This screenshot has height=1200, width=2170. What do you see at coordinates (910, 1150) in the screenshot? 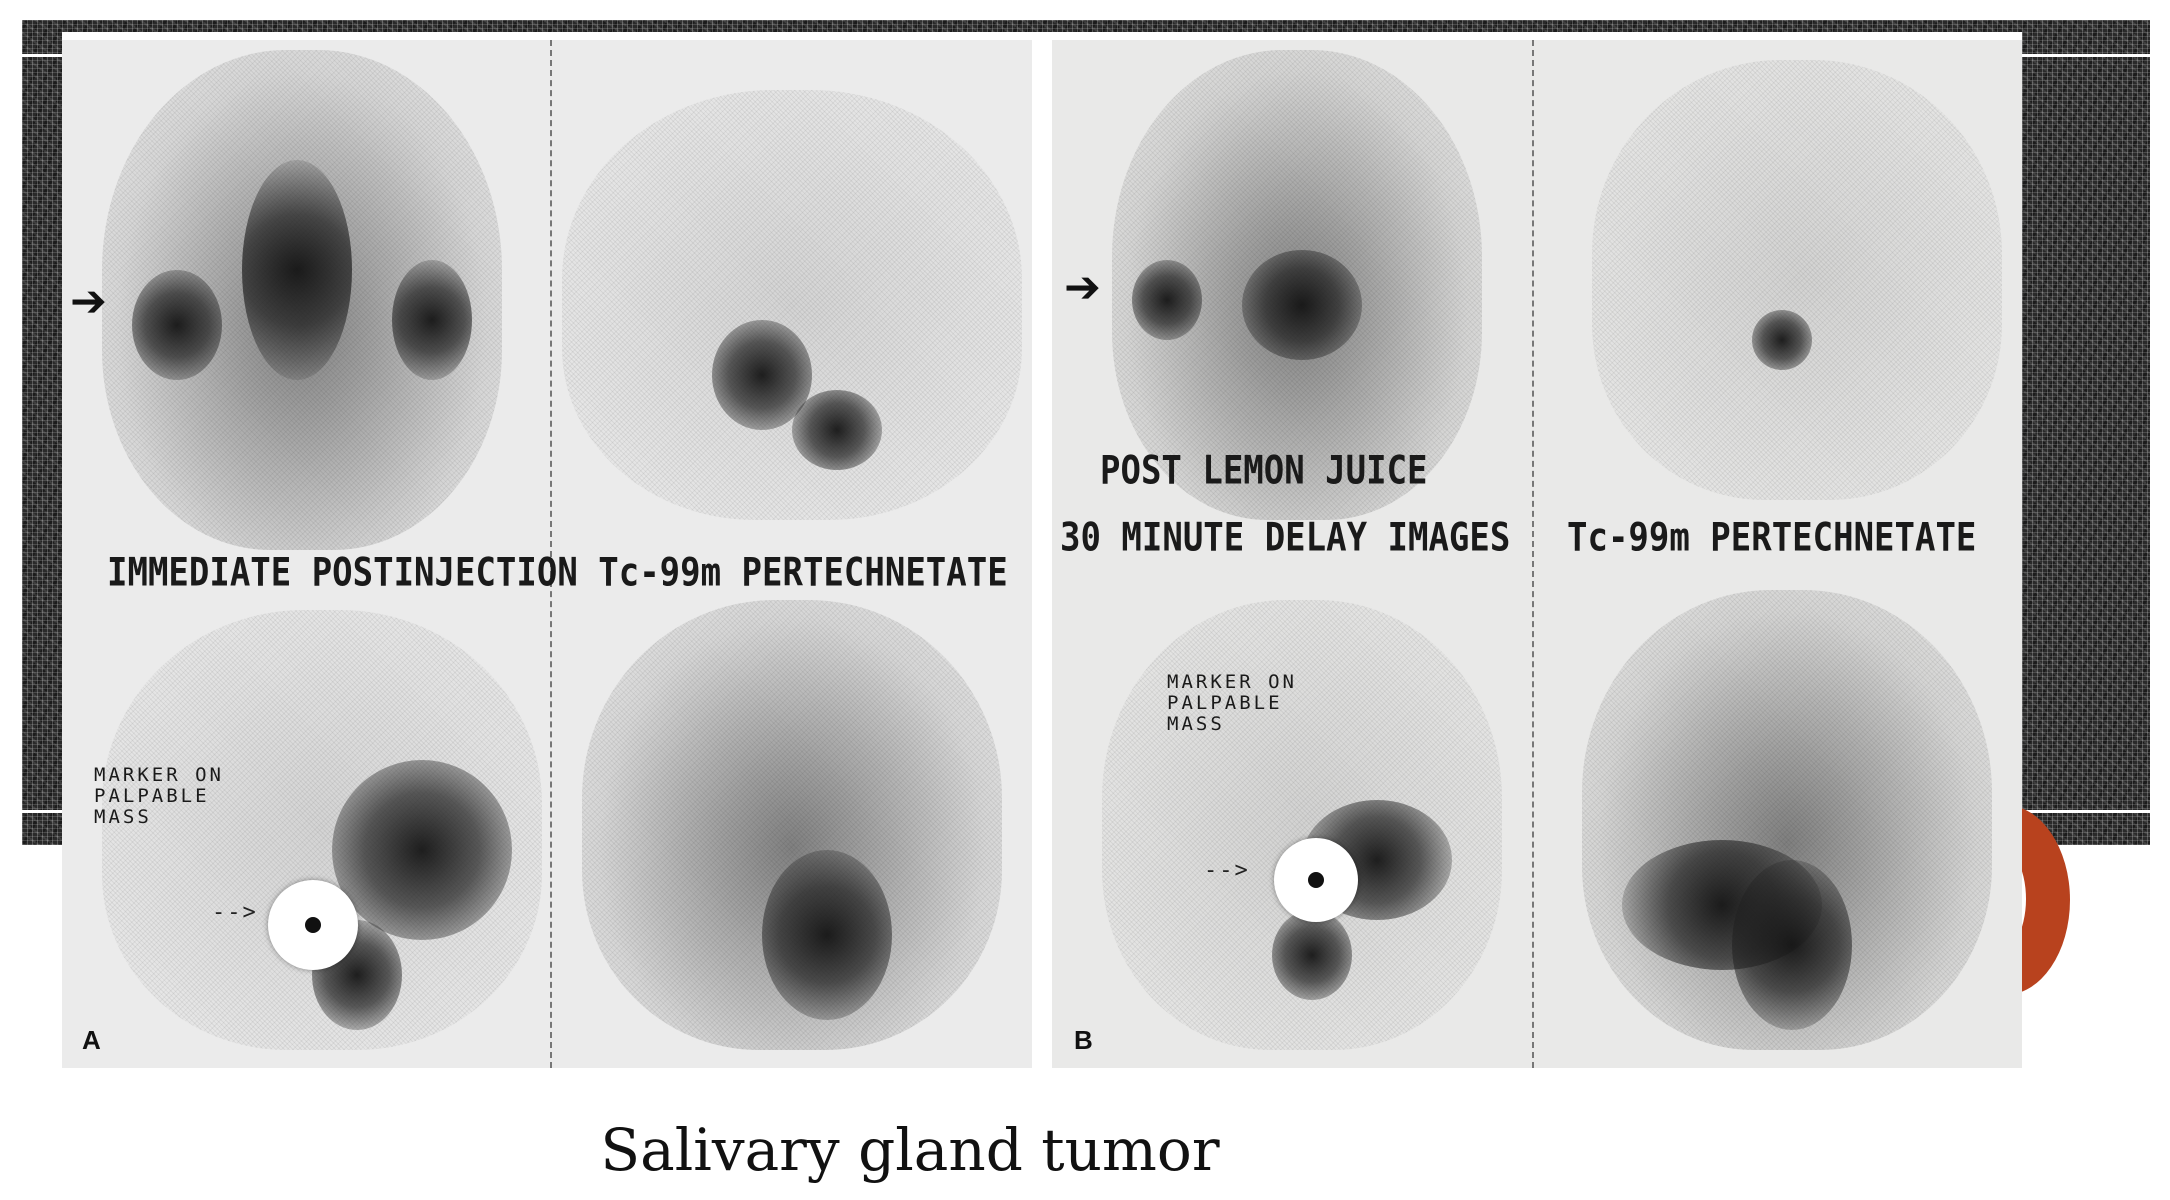
I see `slide-caption: Salivary gland tumor` at bounding box center [910, 1150].